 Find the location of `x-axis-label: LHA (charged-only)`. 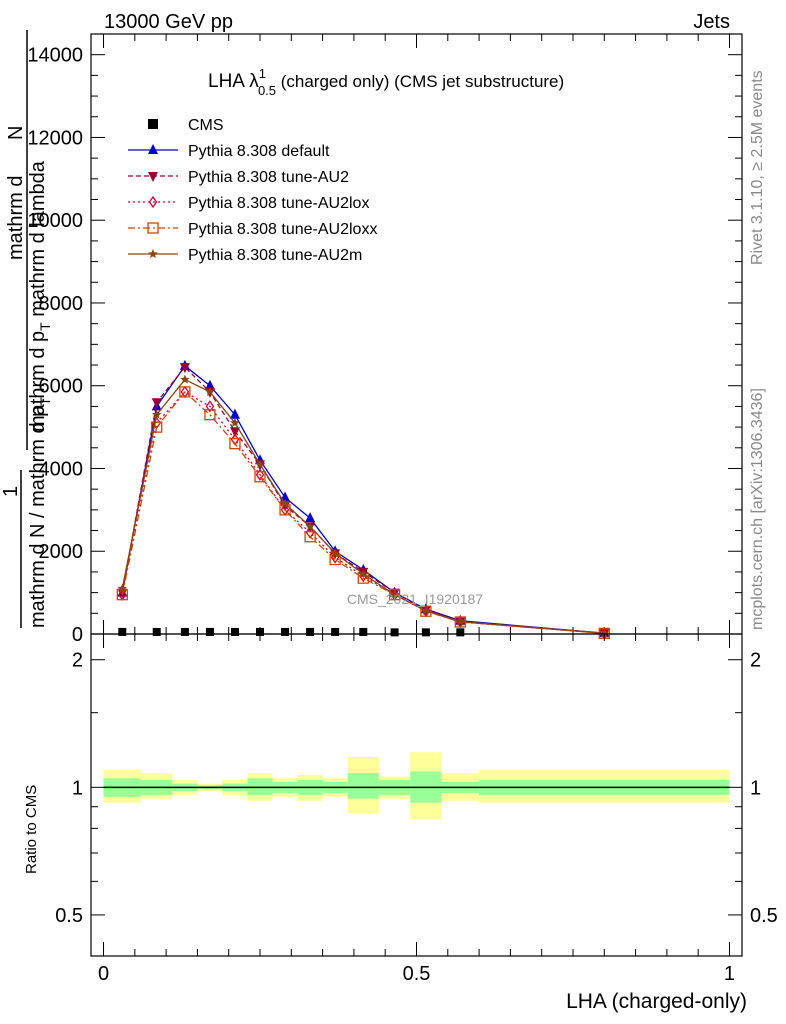

x-axis-label: LHA (charged-only) is located at coordinates (656, 1001).